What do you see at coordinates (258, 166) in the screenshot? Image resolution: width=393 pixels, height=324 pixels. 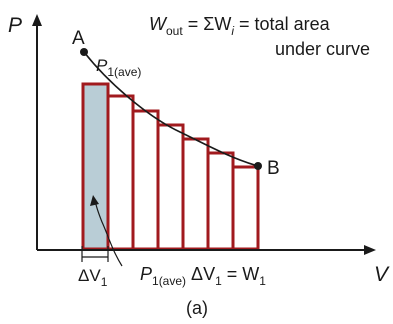 I see `point-b-dot` at bounding box center [258, 166].